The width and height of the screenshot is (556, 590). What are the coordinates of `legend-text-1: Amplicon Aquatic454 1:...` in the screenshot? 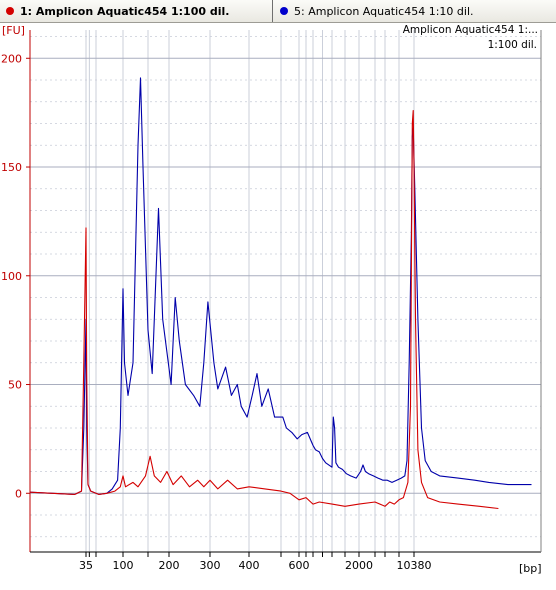 It's located at (470, 30).